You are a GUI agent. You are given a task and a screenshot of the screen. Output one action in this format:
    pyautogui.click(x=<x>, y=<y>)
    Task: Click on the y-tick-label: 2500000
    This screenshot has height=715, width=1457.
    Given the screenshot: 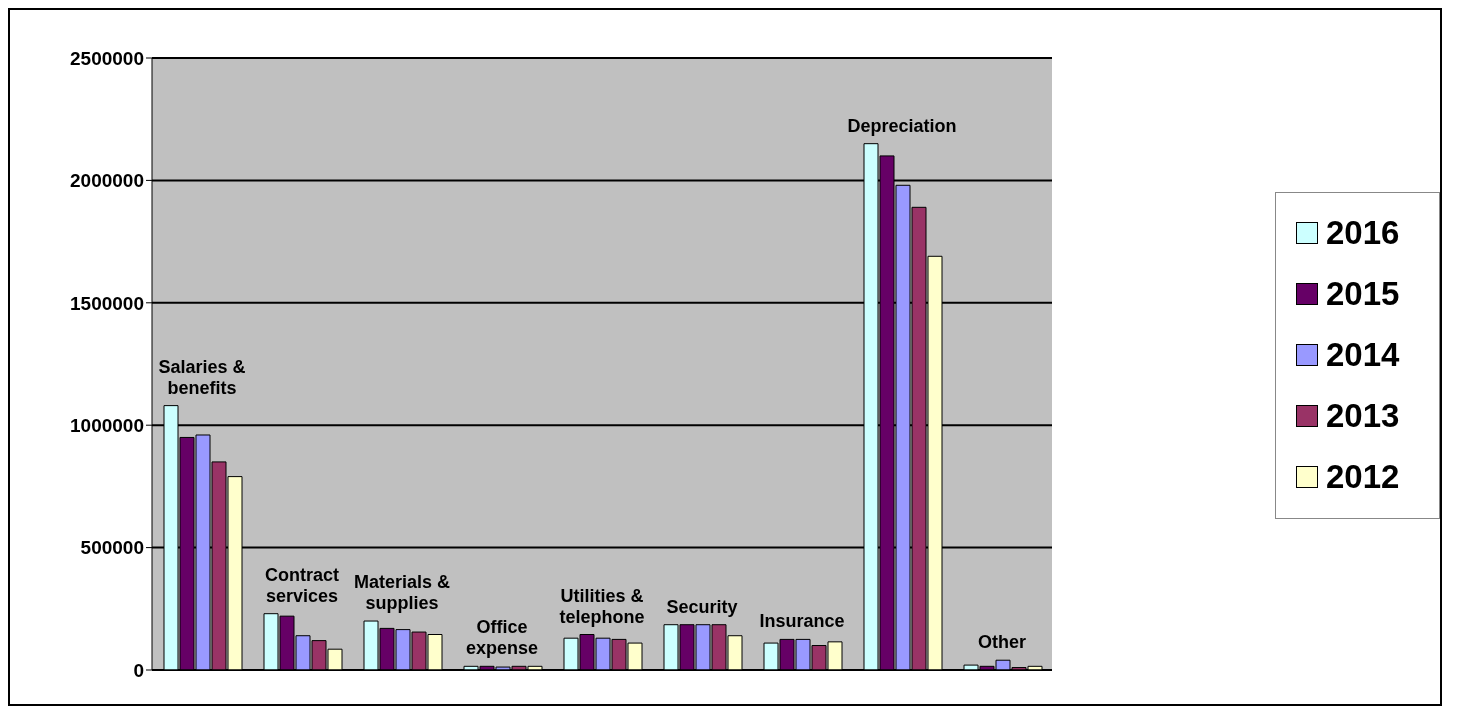 What is the action you would take?
    pyautogui.click(x=107, y=58)
    